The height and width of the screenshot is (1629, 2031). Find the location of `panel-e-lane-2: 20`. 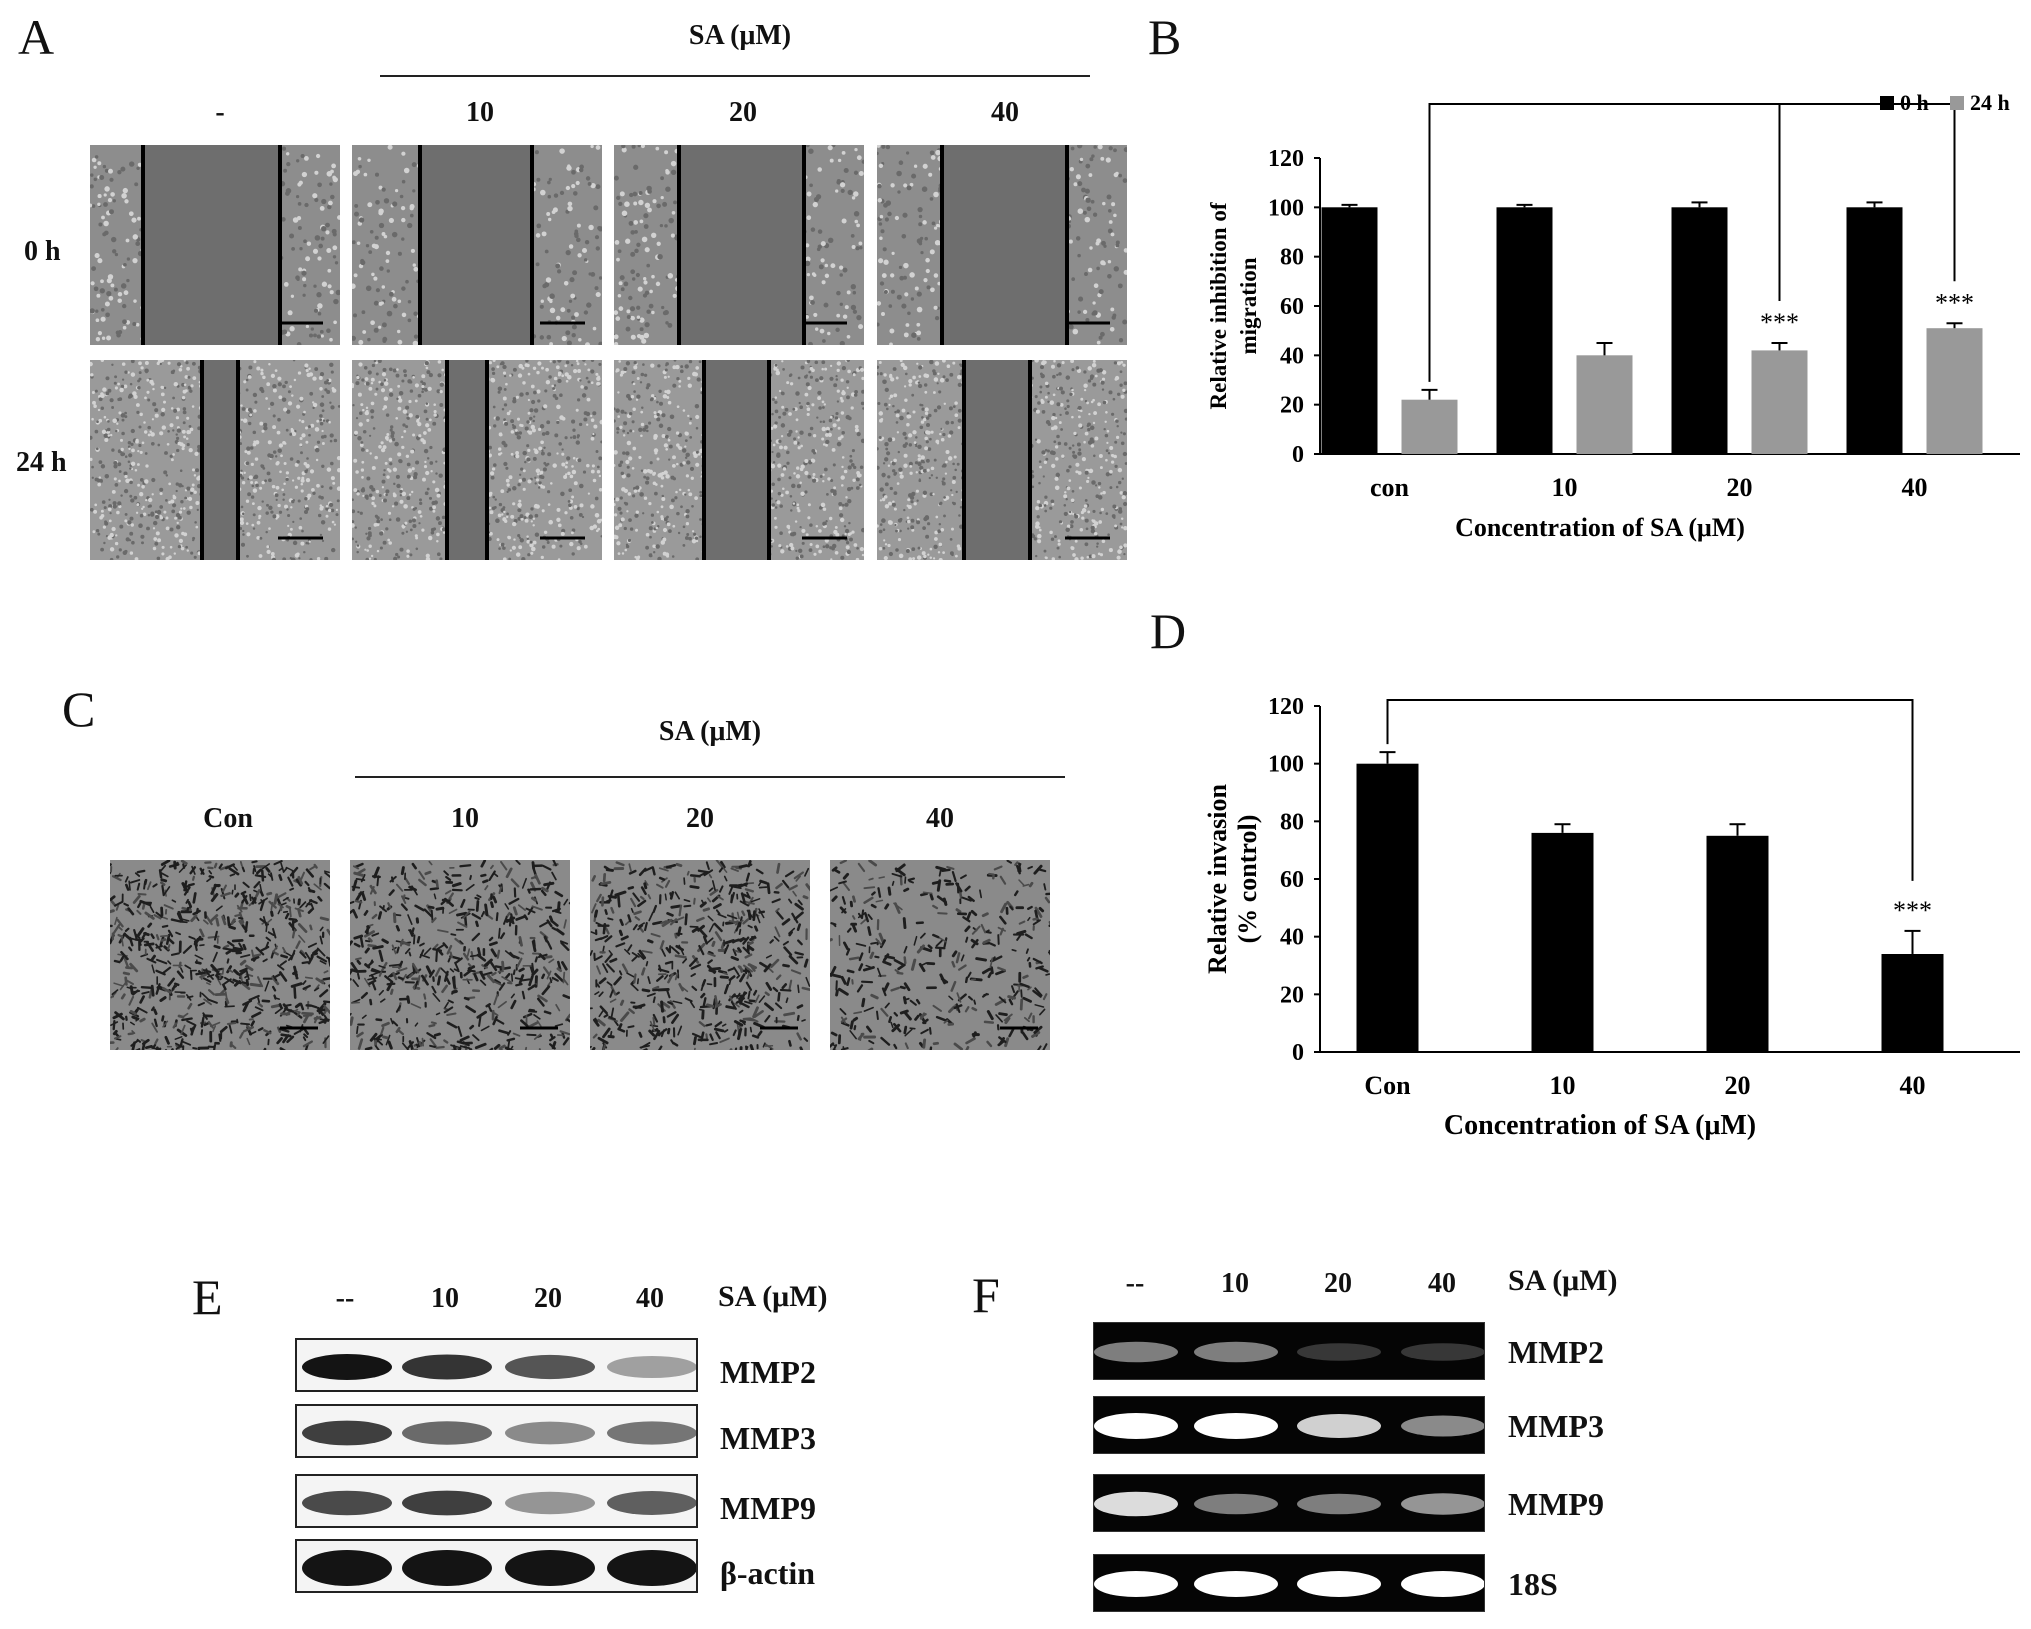

panel-e-lane-2: 20 is located at coordinates (548, 1298).